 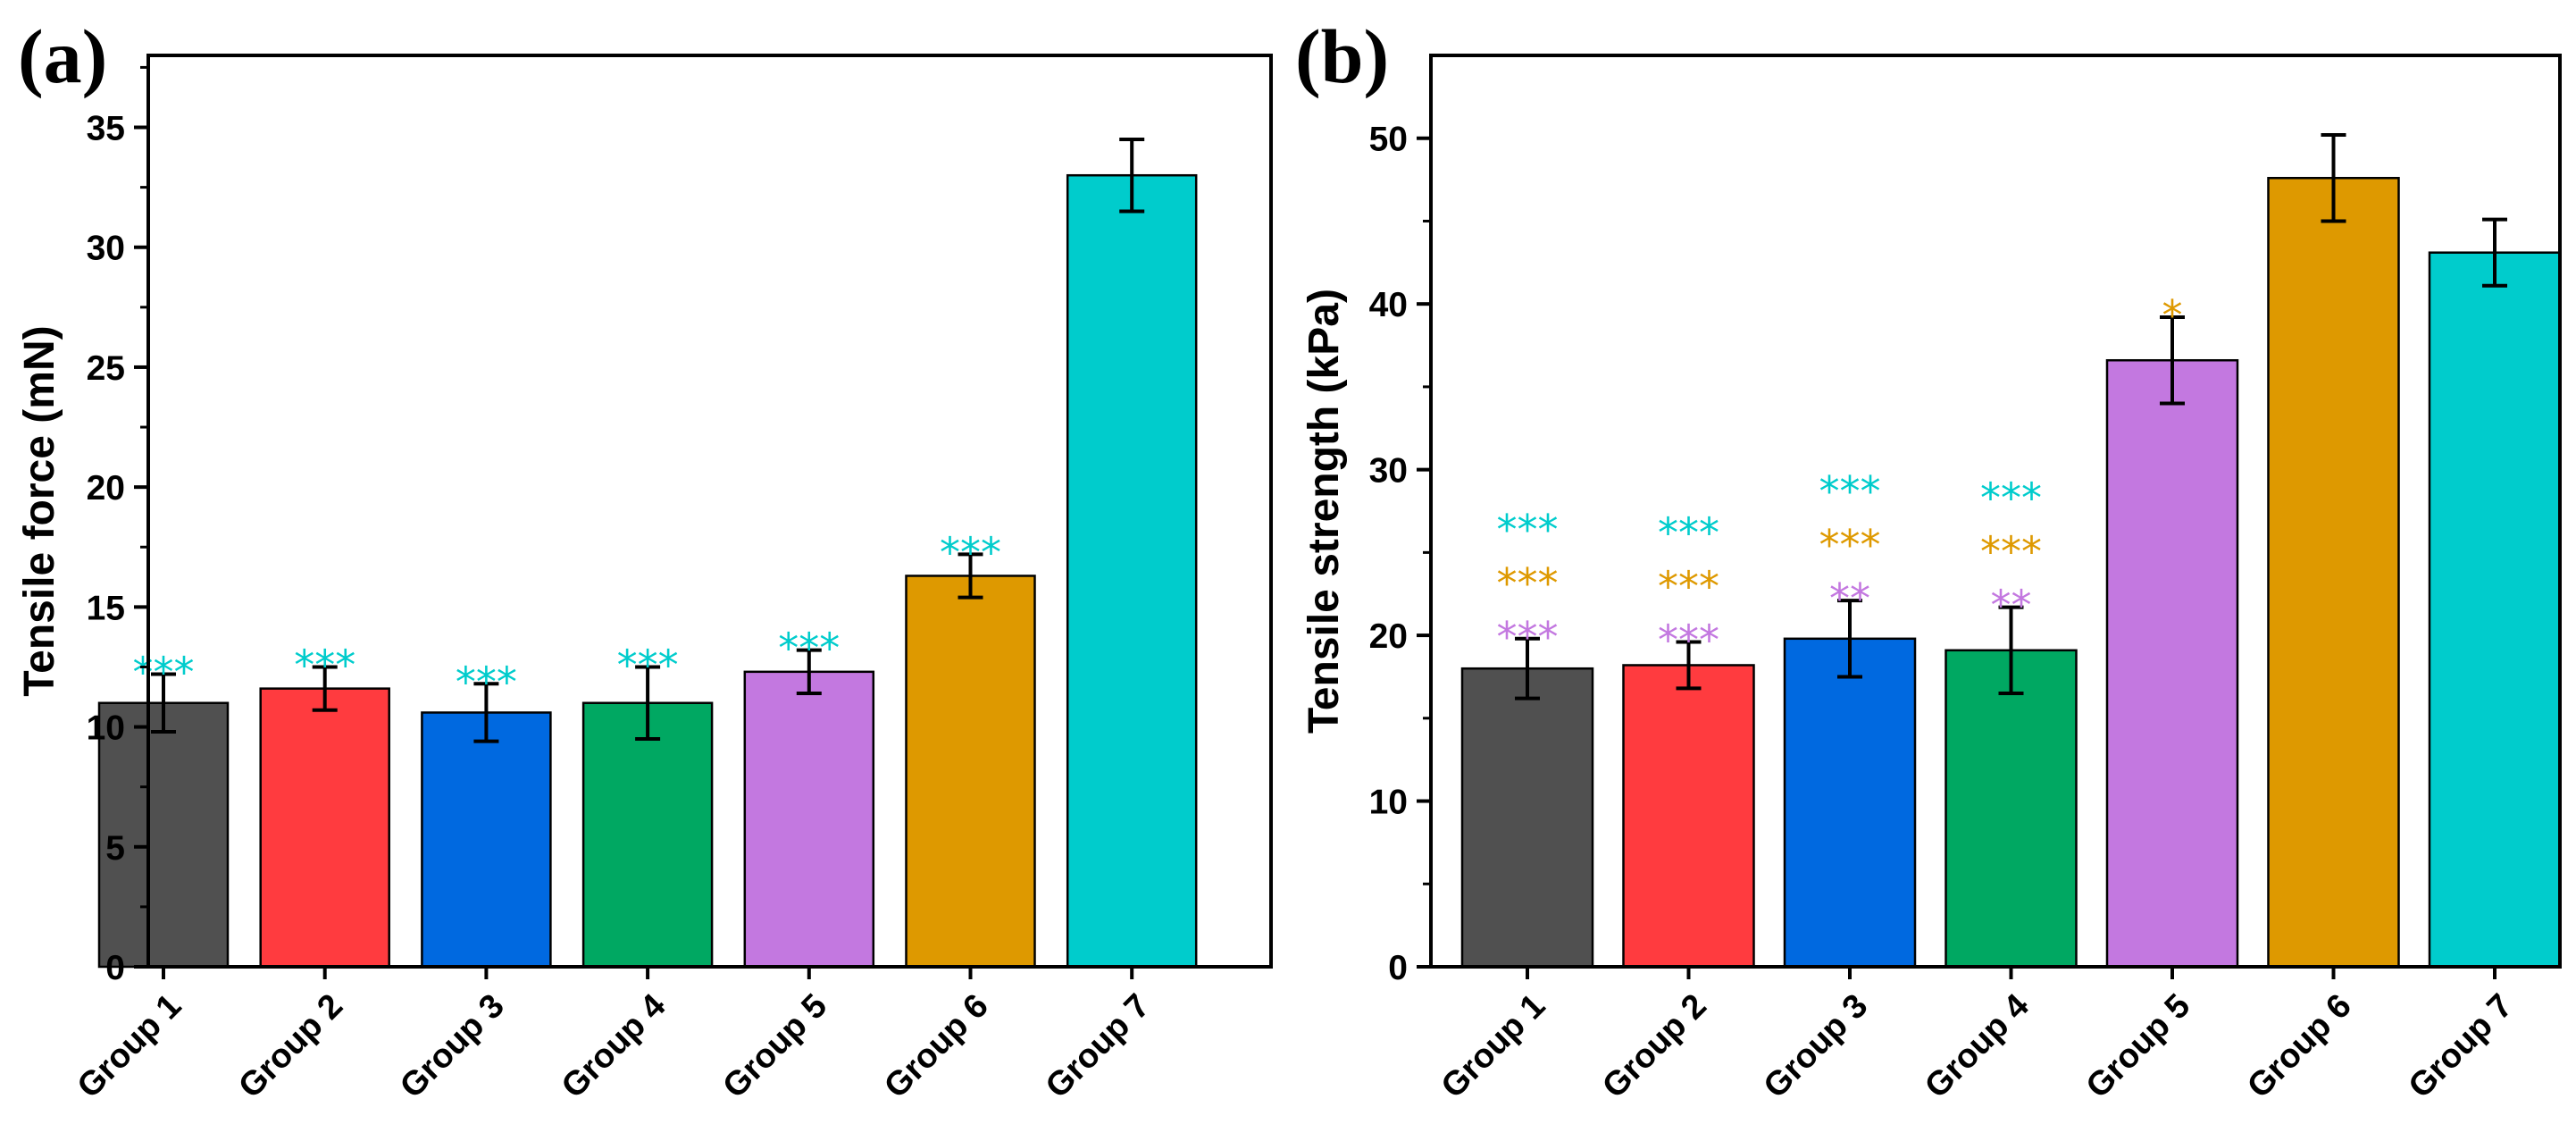 I want to click on y-tick-label: 15, so click(x=106, y=608).